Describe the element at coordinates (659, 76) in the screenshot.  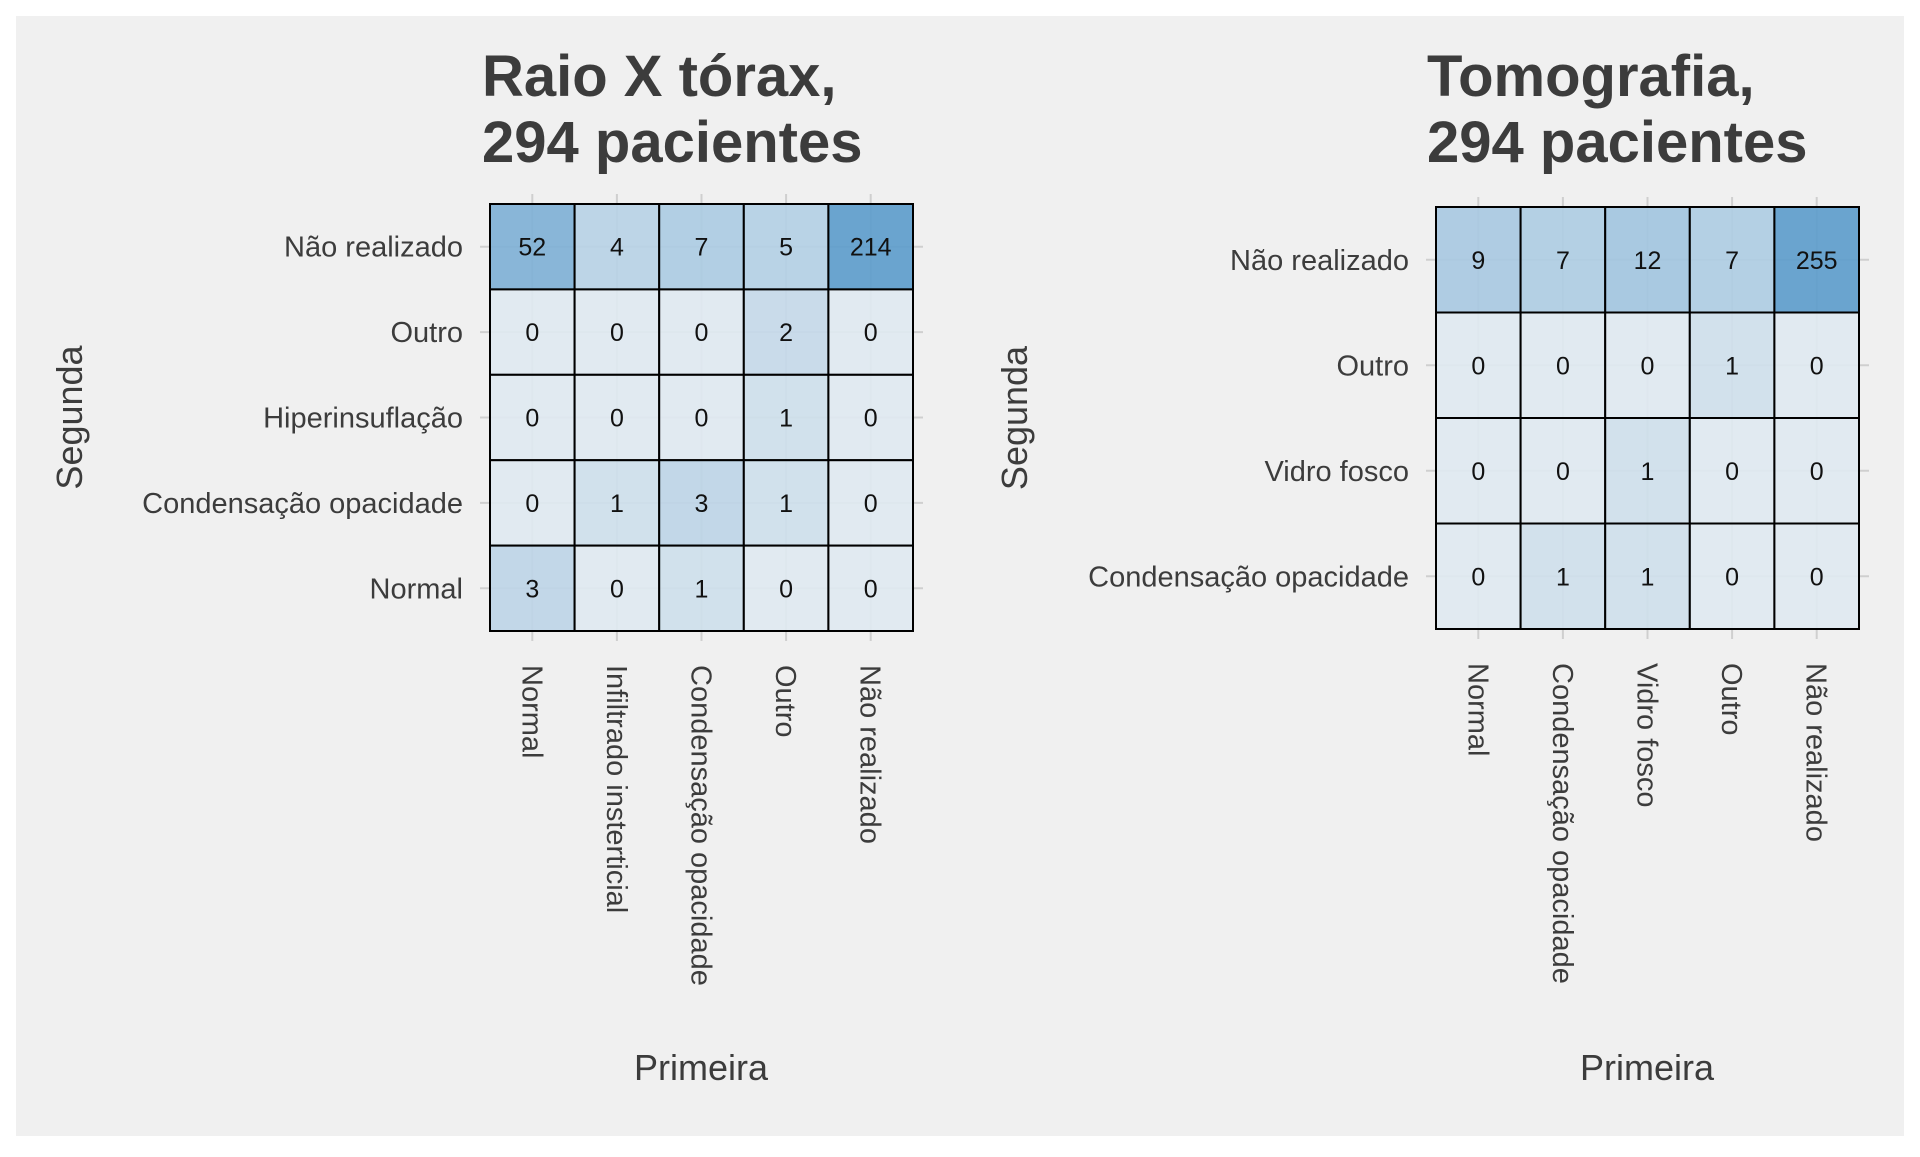
I see `panel-1-title-line-1: Raio X tórax,` at that location.